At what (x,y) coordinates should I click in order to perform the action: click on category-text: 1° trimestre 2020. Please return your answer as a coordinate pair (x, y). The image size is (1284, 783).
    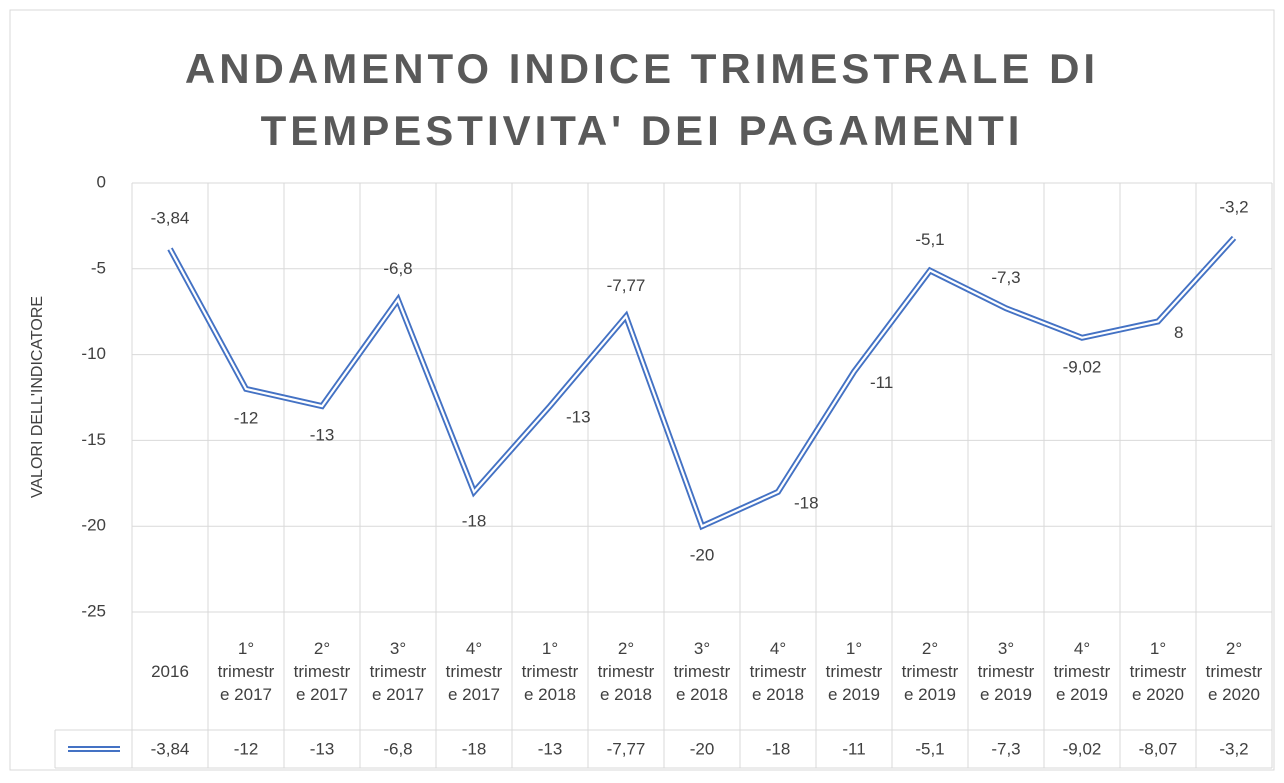
    Looking at the image, I should click on (1158, 671).